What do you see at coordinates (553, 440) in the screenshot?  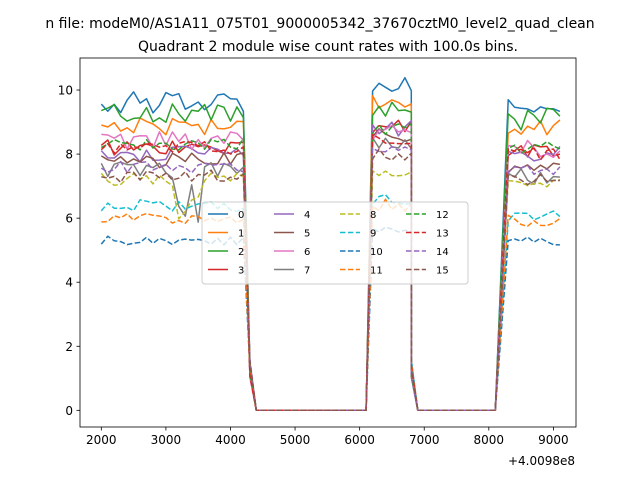 I see `x-tick-label: 9000` at bounding box center [553, 440].